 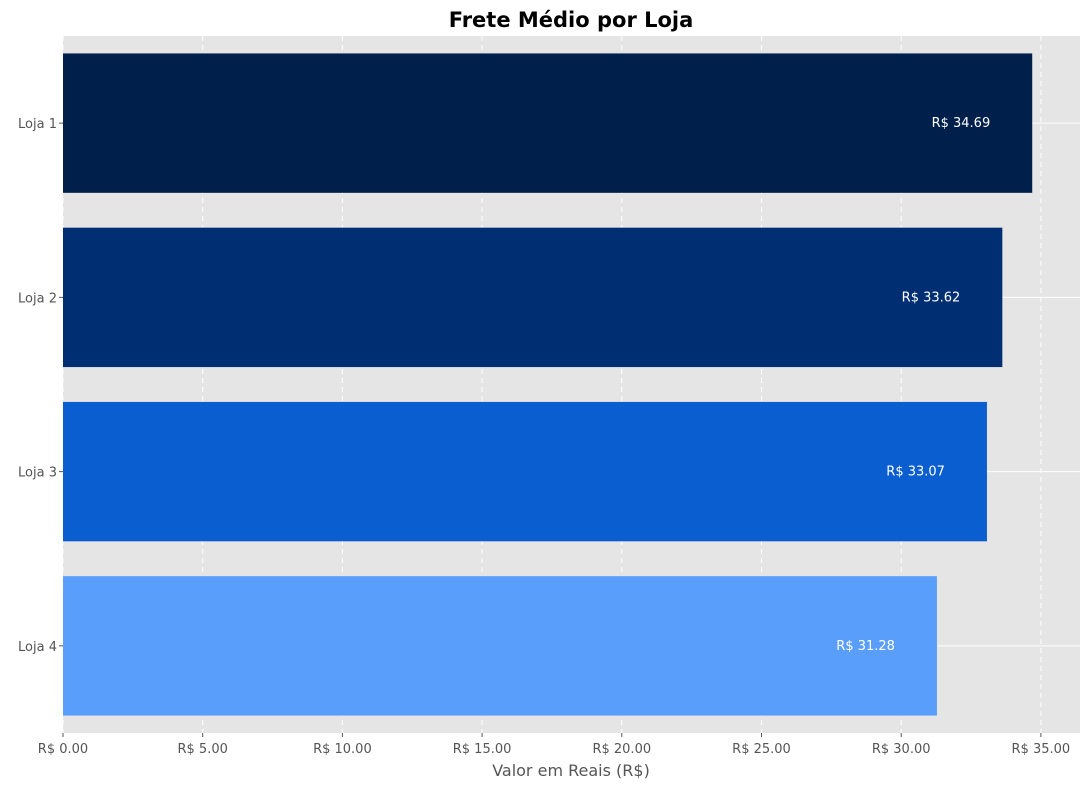 I want to click on bar-value-labels: R$ 34.69 R$ 33.62 R$ 33.07 R$ 31.28, so click(x=913, y=385).